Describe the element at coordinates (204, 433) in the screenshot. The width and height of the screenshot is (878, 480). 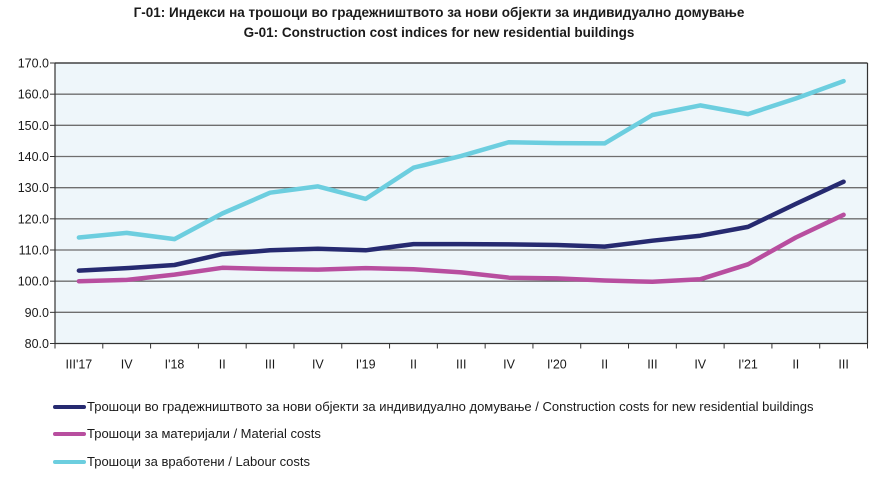
I see `legend-label-material: Трошоци за материјали / Material costs` at that location.